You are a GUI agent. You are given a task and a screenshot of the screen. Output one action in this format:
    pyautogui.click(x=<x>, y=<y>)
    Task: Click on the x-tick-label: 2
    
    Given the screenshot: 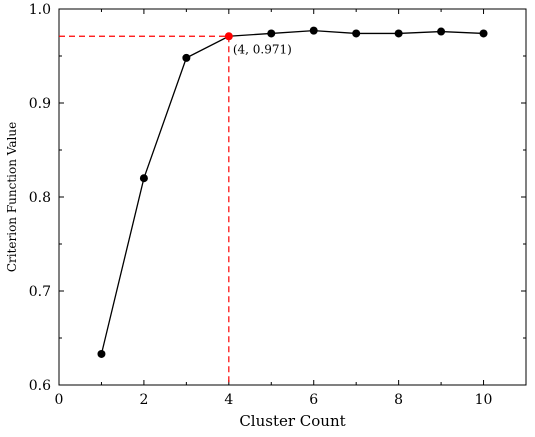 What is the action you would take?
    pyautogui.click(x=143, y=400)
    